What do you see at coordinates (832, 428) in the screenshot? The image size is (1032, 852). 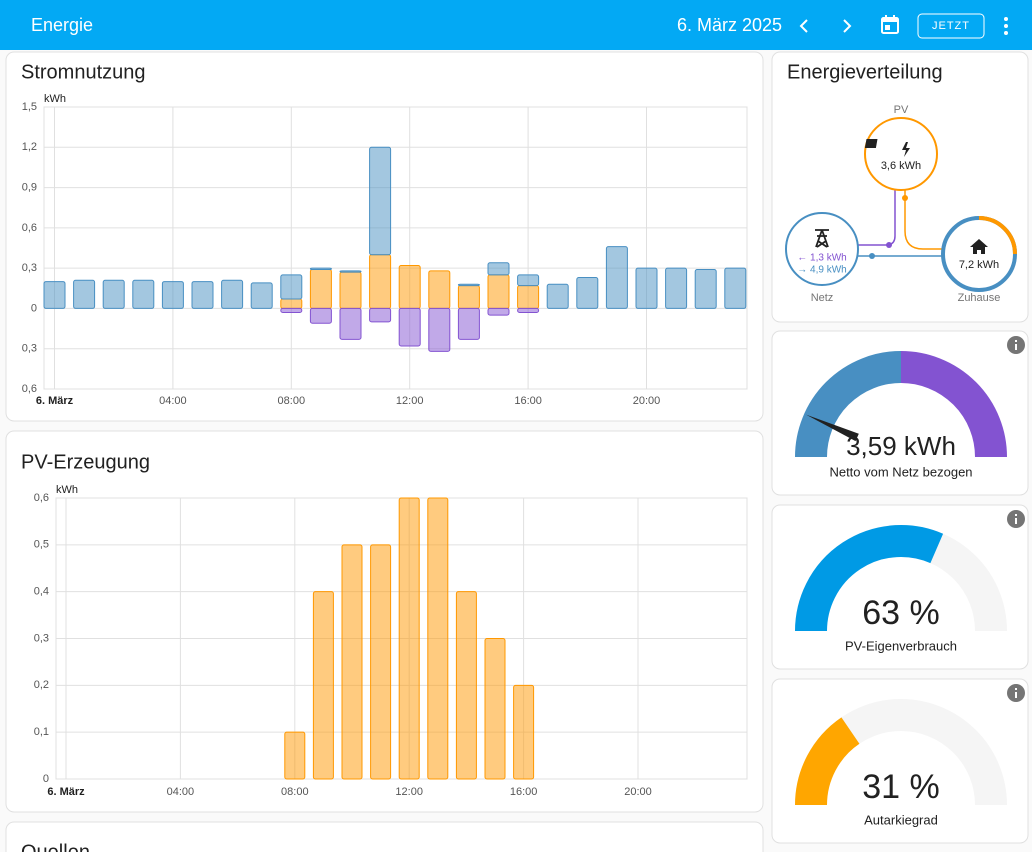 I see `gauge-needle` at bounding box center [832, 428].